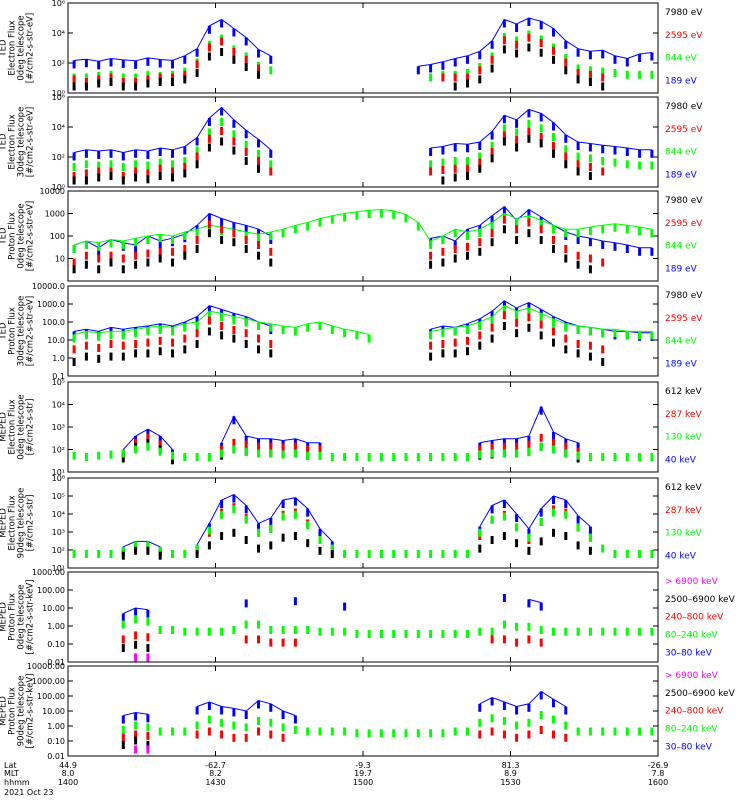 The image size is (750, 800). Describe the element at coordinates (51, 304) in the screenshot. I see `y-tick-label: 1000.0` at that location.